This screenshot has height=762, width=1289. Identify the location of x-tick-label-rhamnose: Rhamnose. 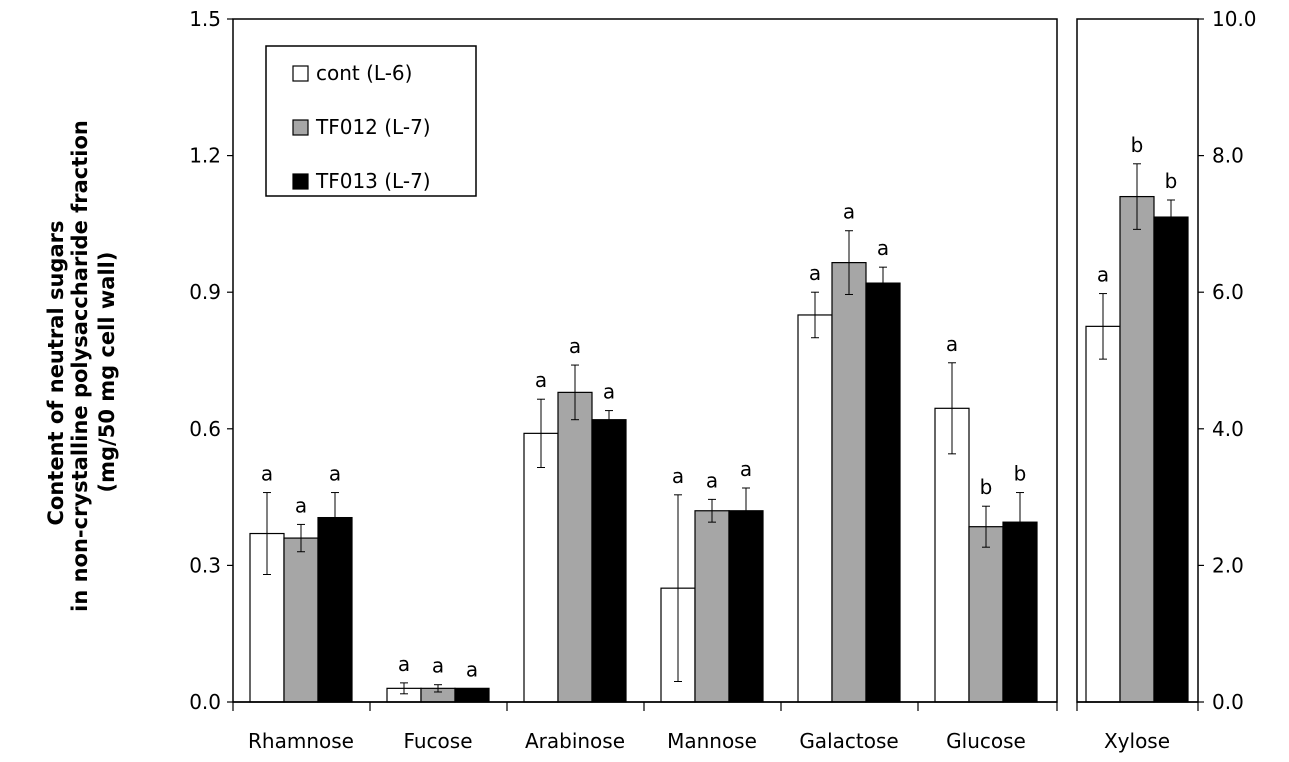
(301, 741).